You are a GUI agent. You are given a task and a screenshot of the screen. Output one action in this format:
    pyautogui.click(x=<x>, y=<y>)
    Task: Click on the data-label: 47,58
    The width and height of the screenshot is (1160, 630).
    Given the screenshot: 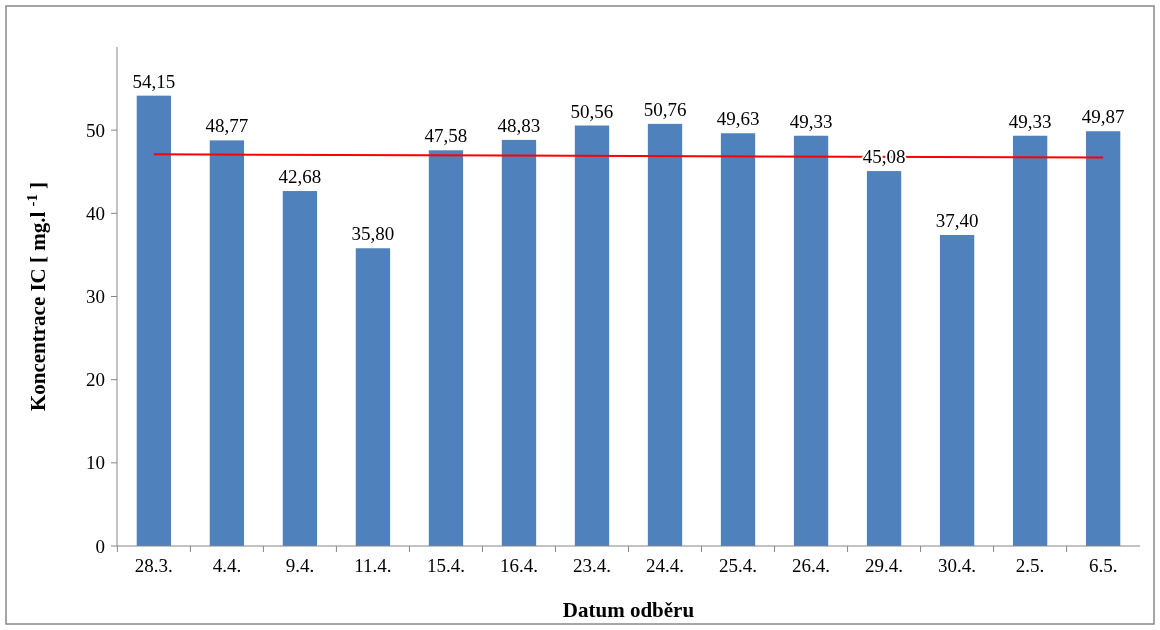 What is the action you would take?
    pyautogui.click(x=446, y=136)
    